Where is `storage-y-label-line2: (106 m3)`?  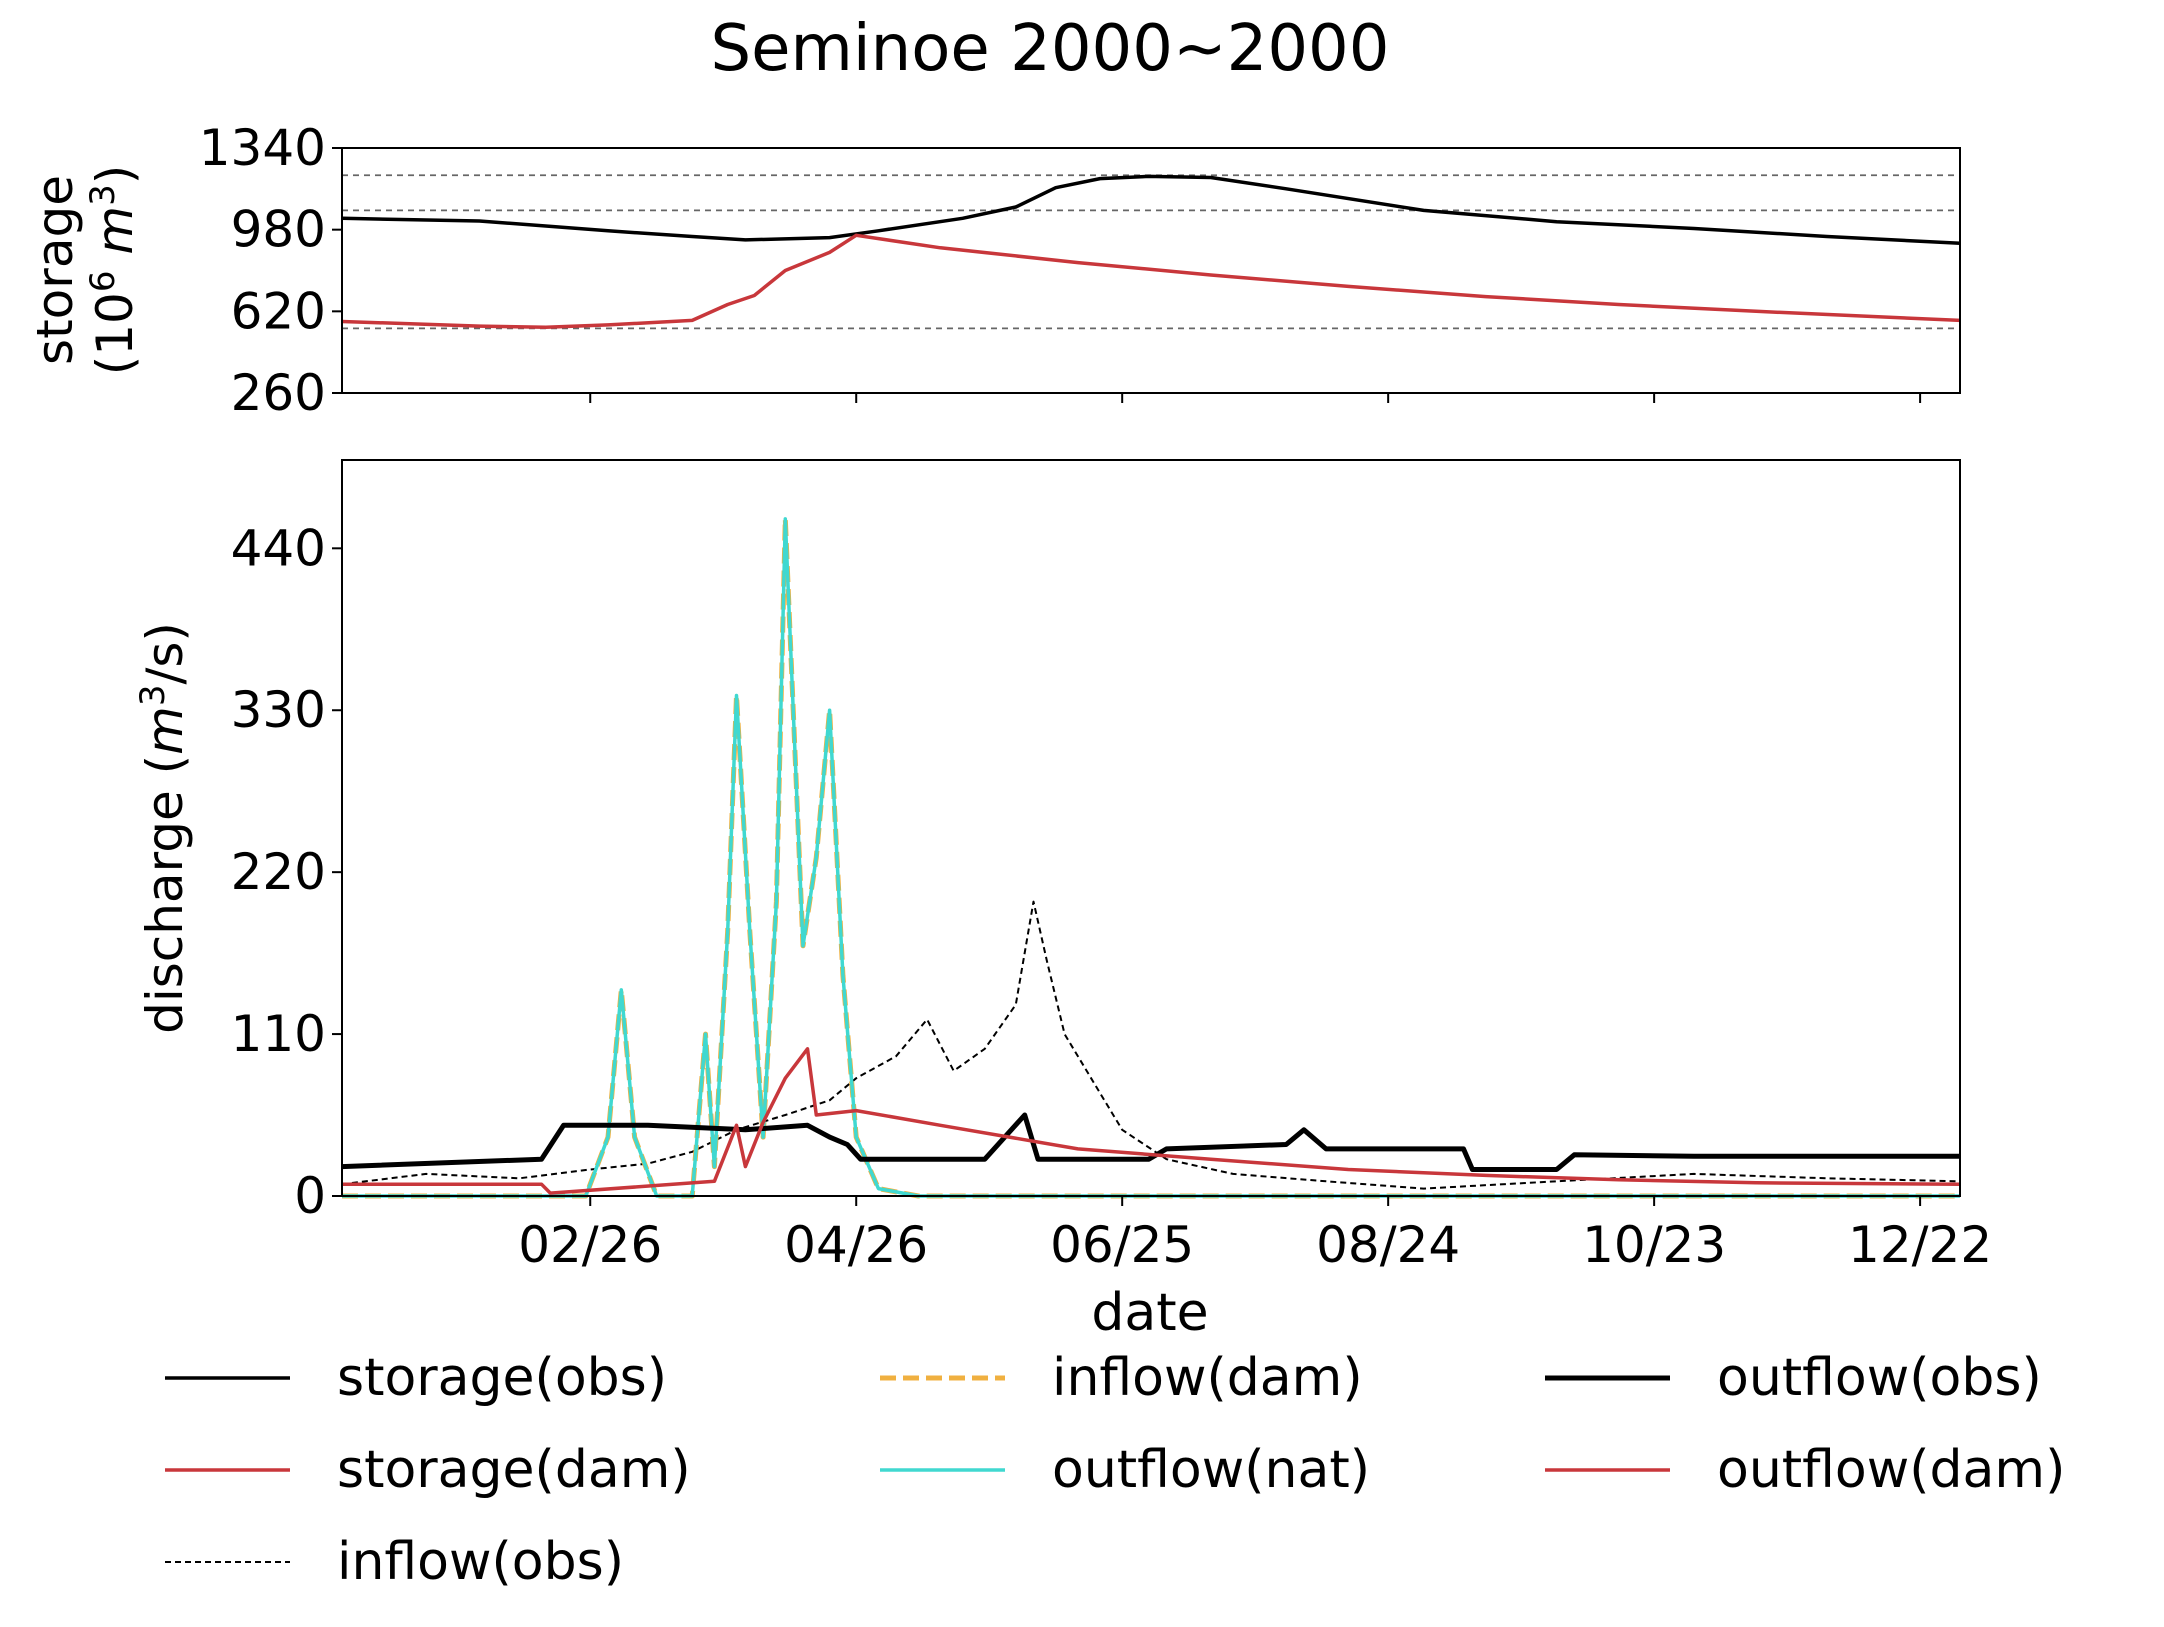
storage-y-label-line2: (106 m3) is located at coordinates (113, 270).